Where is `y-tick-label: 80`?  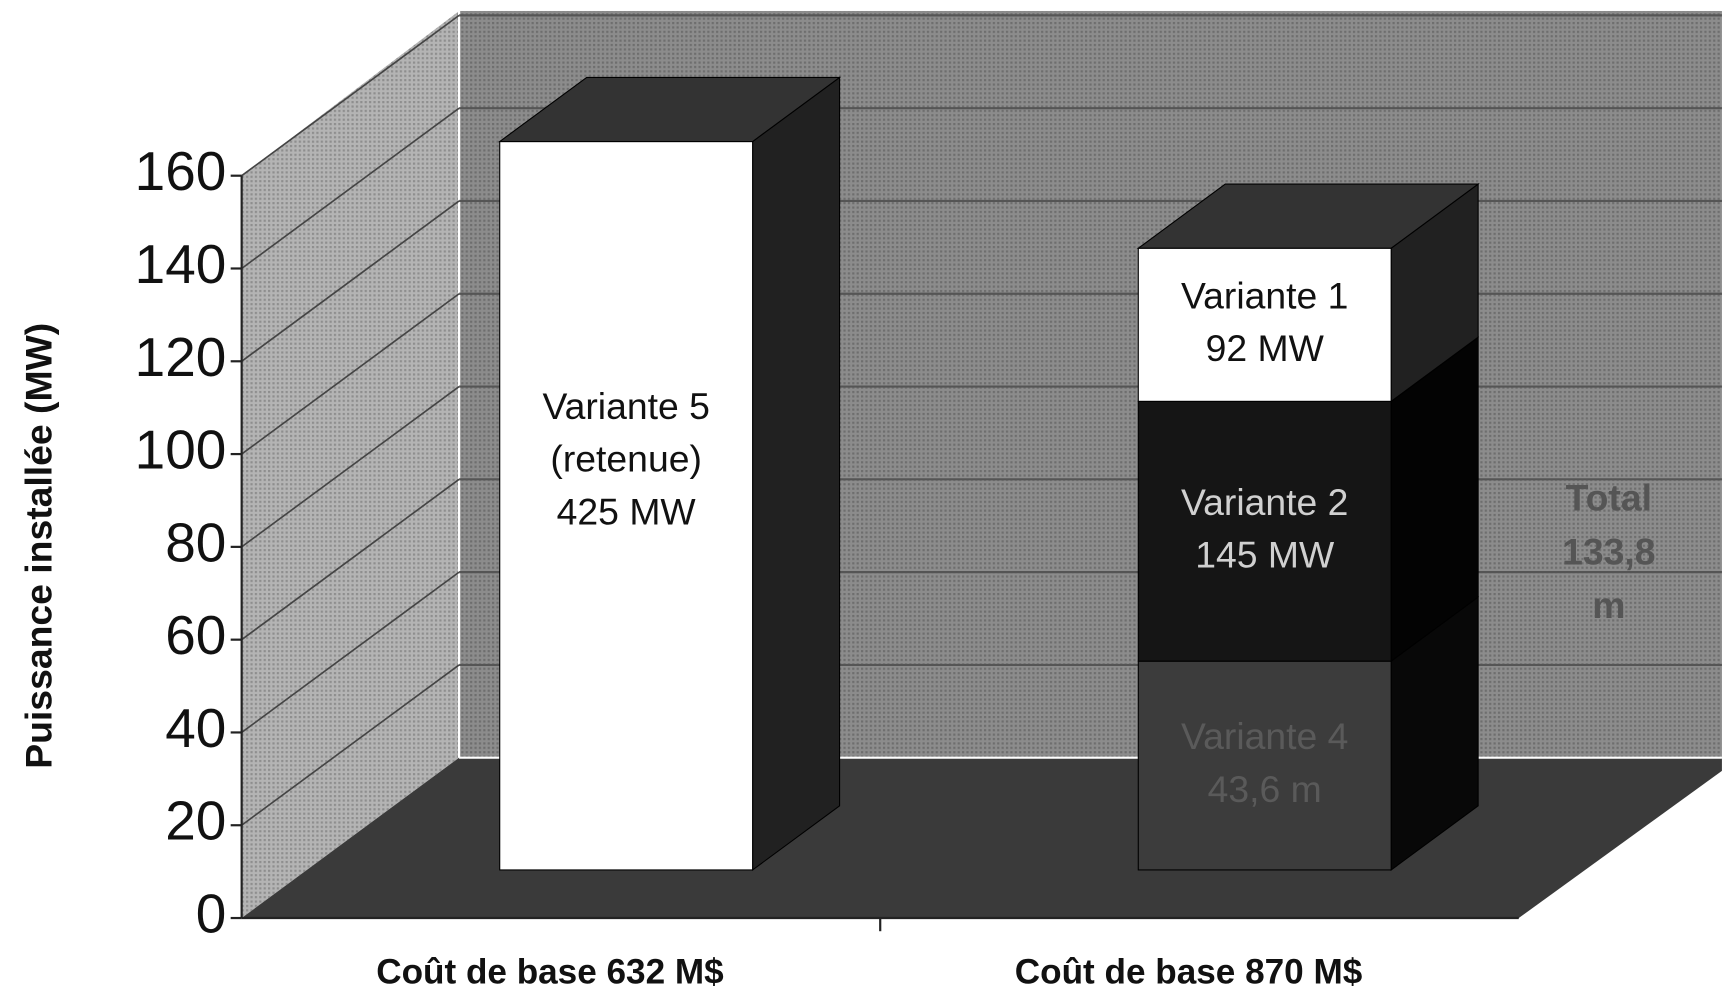
y-tick-label: 80 is located at coordinates (195, 542).